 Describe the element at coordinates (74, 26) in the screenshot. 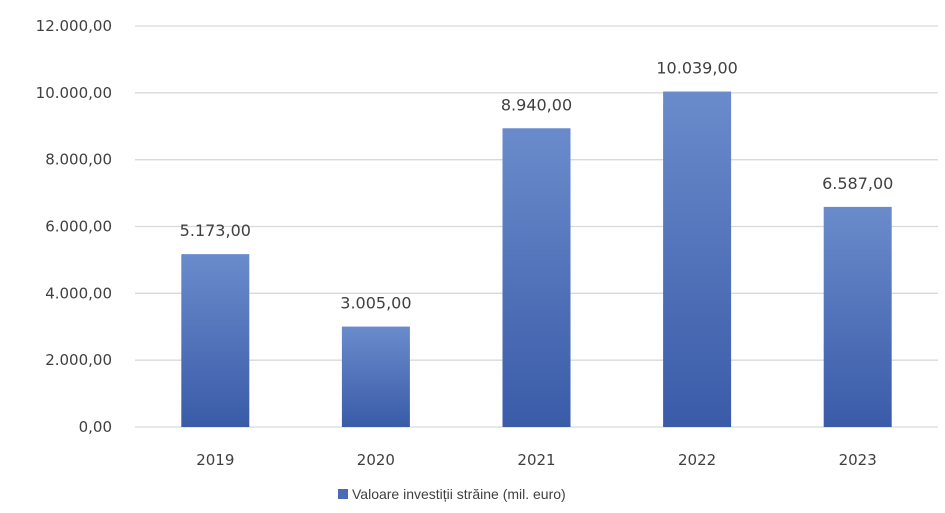

I see `y-tick-label: 12.000,00` at that location.